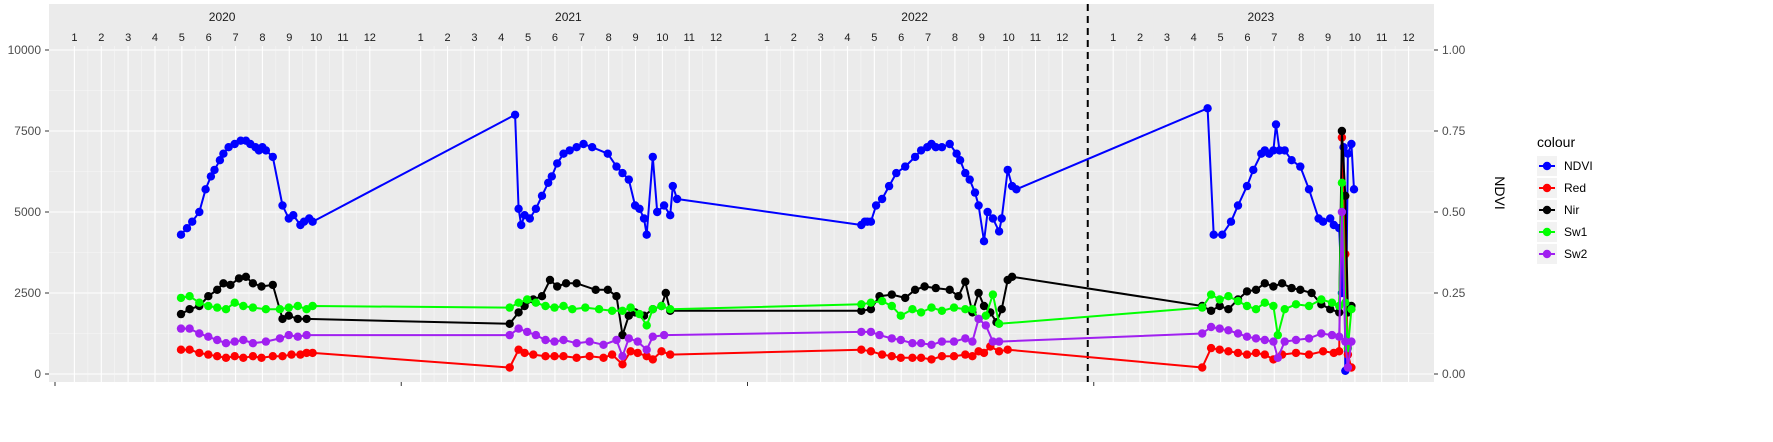  Describe the element at coordinates (1571, 210) in the screenshot. I see `legend-label: Nir` at that location.